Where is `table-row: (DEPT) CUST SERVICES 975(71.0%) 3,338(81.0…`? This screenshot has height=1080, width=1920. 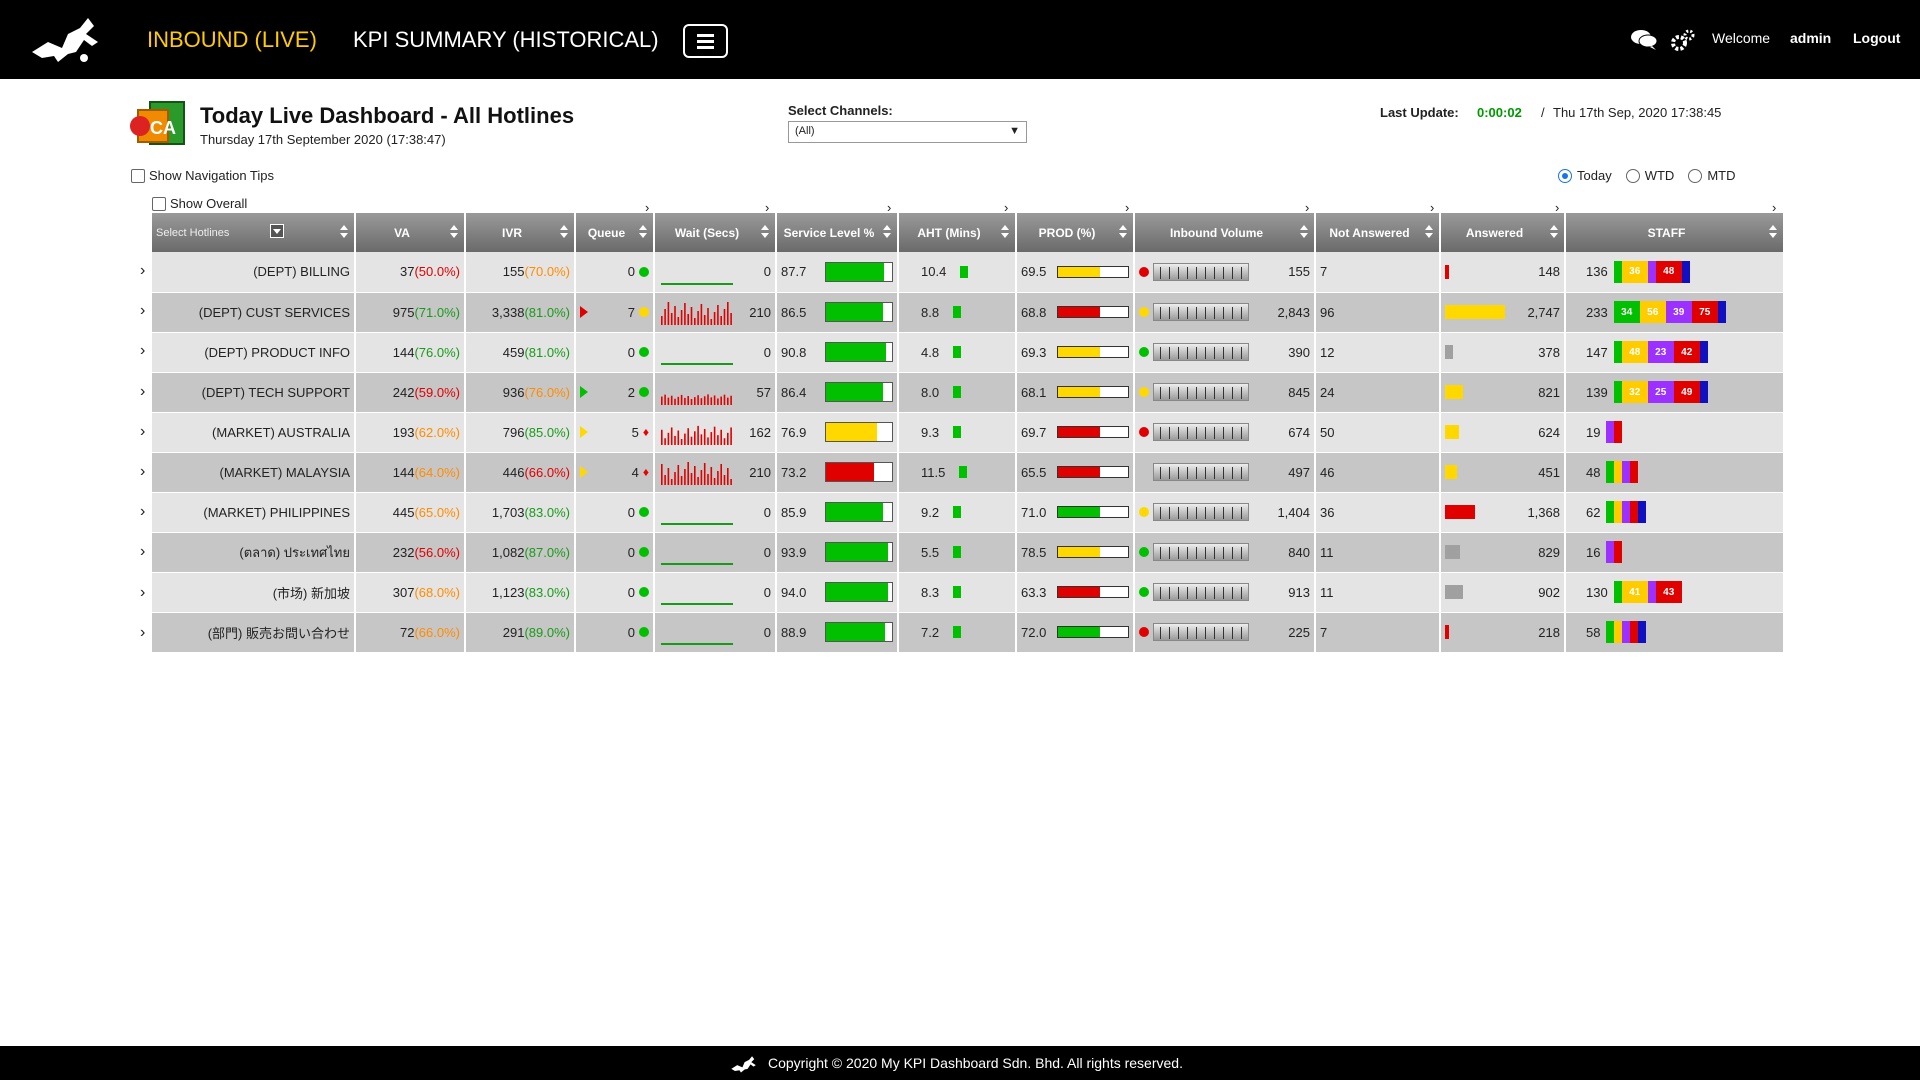
table-row: (DEPT) CUST SERVICES 975(71.0%) 3,338(81.0… is located at coordinates (968, 312).